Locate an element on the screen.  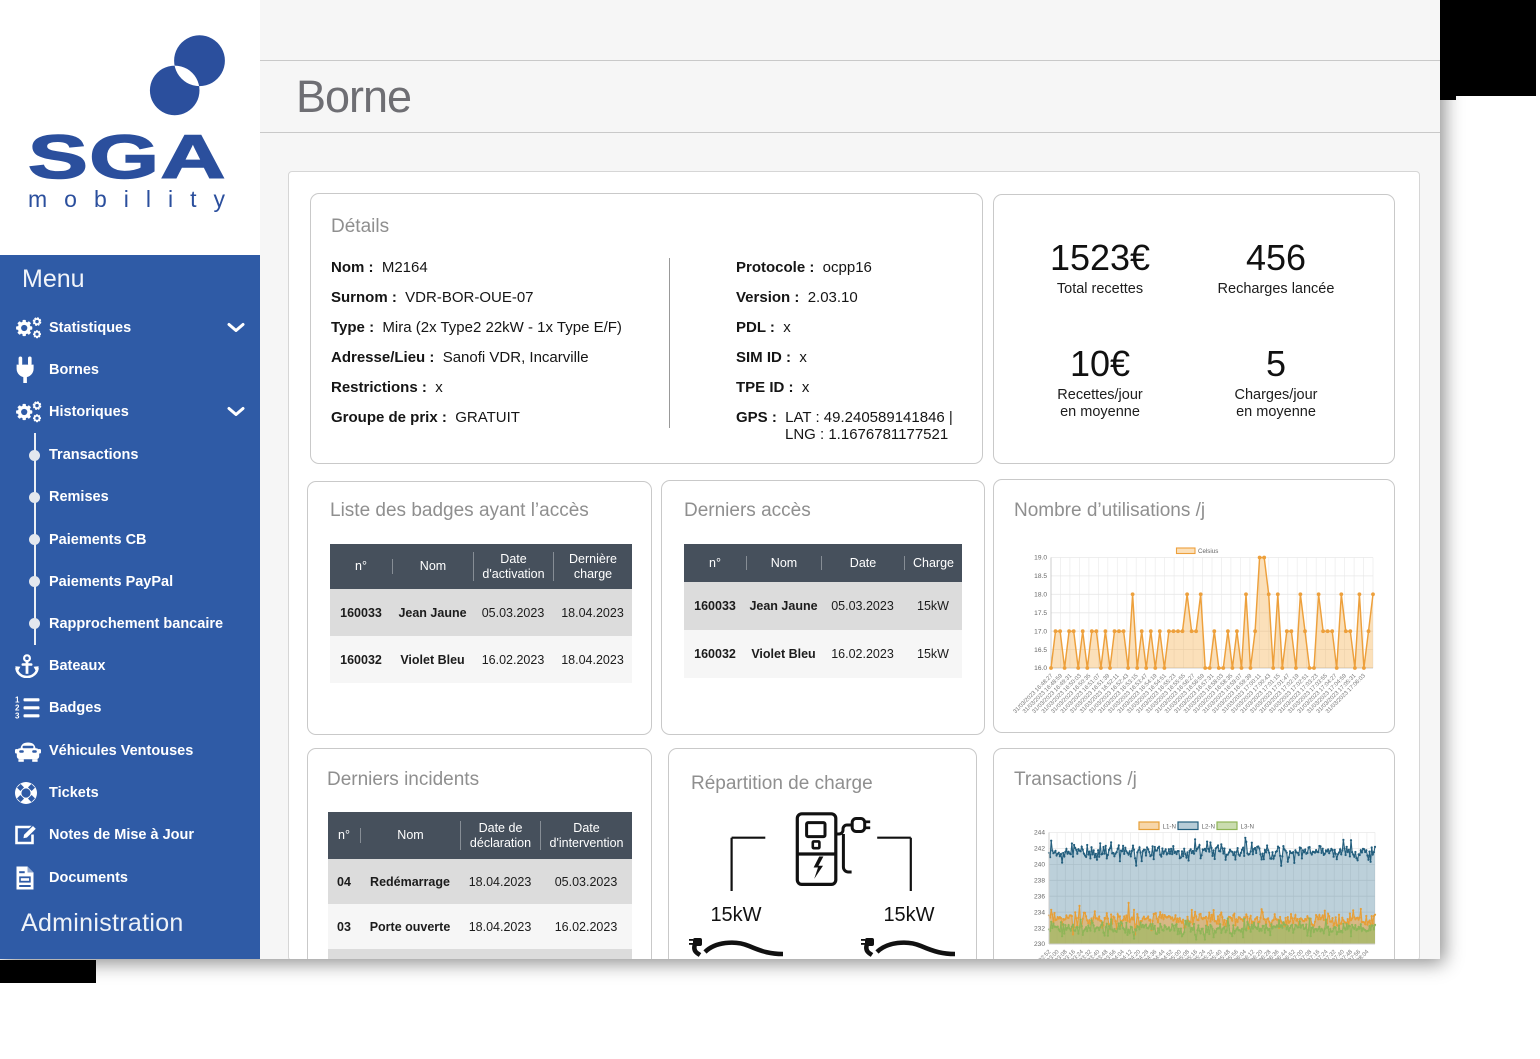
svg-text: 04:20 is located at coordinates (1135, 954).